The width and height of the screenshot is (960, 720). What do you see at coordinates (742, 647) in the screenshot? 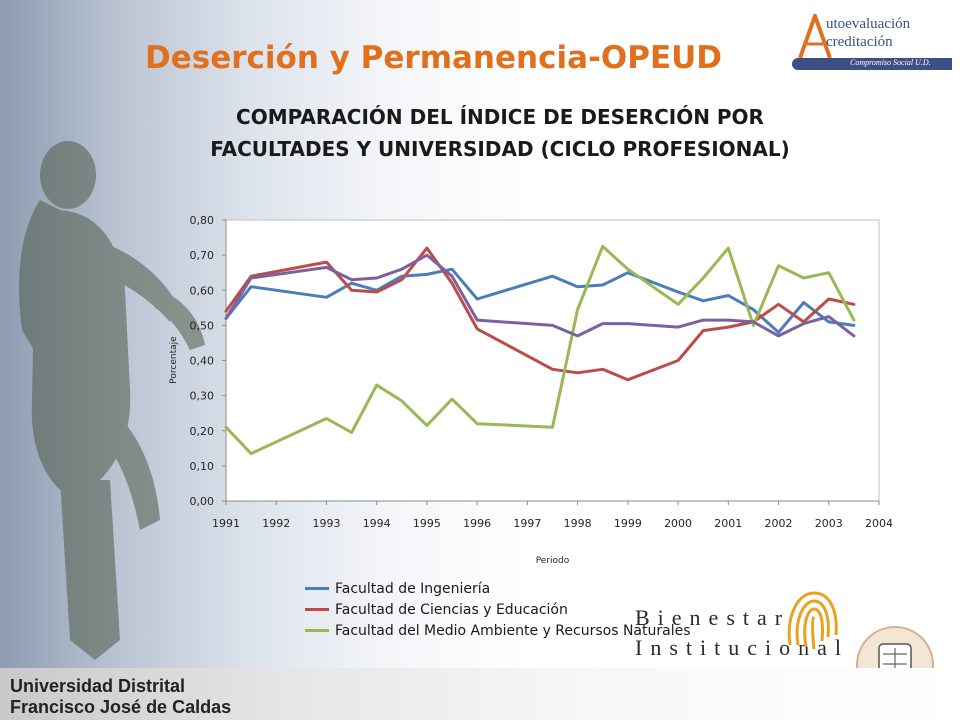
I see `bienestar-line-2: Institucional` at bounding box center [742, 647].